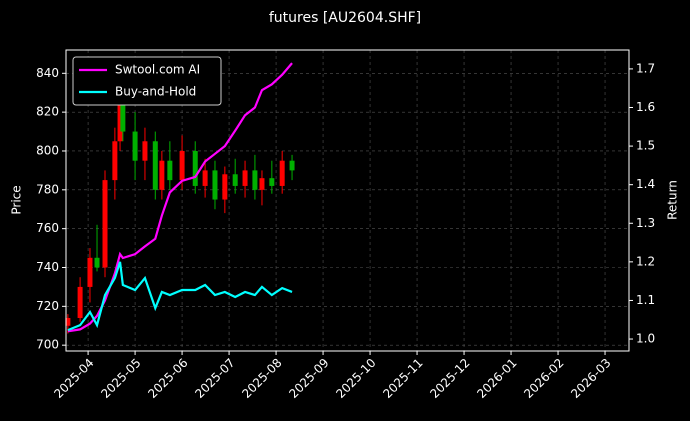  What do you see at coordinates (543, 378) in the screenshot?
I see `x-tick-label: 2026-02` at bounding box center [543, 378].